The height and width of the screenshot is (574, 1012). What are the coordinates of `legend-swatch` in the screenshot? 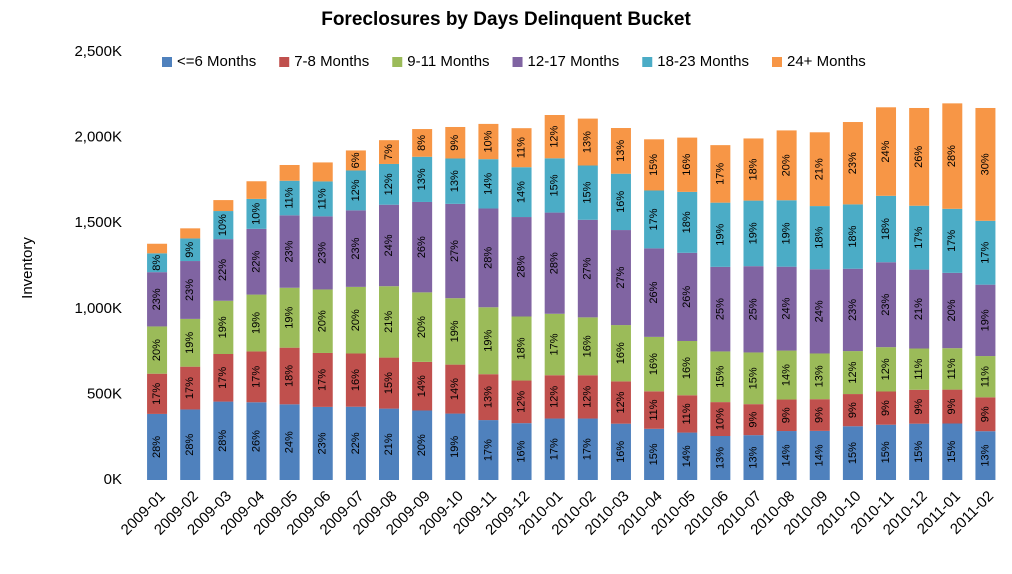 It's located at (647, 62).